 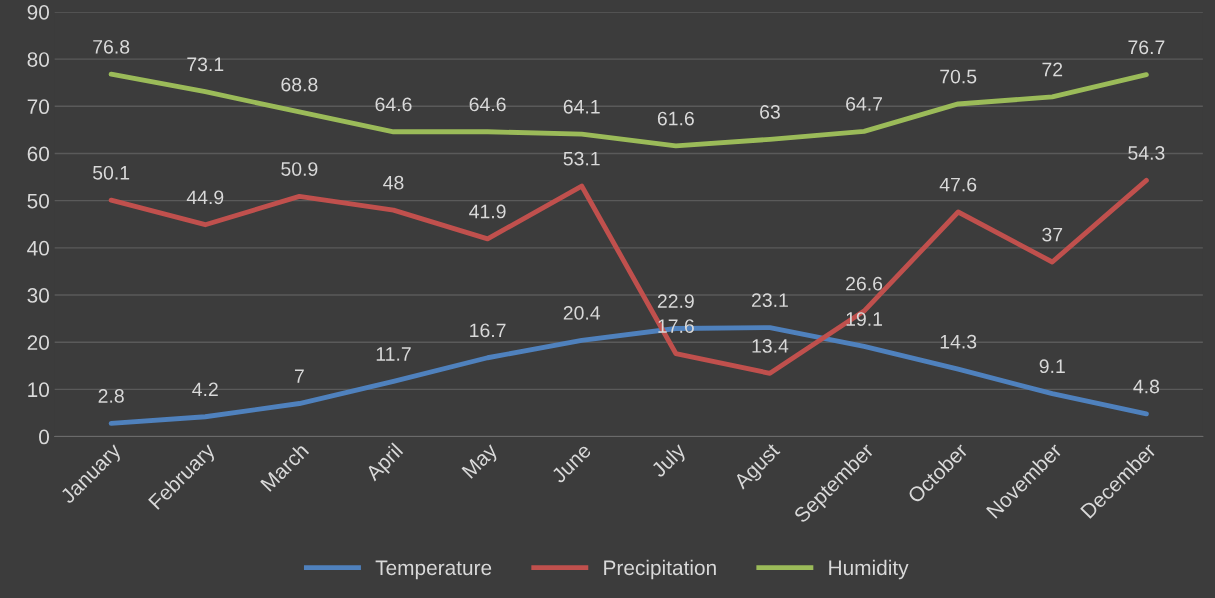 What do you see at coordinates (769, 300) in the screenshot?
I see `data-label: 23.1` at bounding box center [769, 300].